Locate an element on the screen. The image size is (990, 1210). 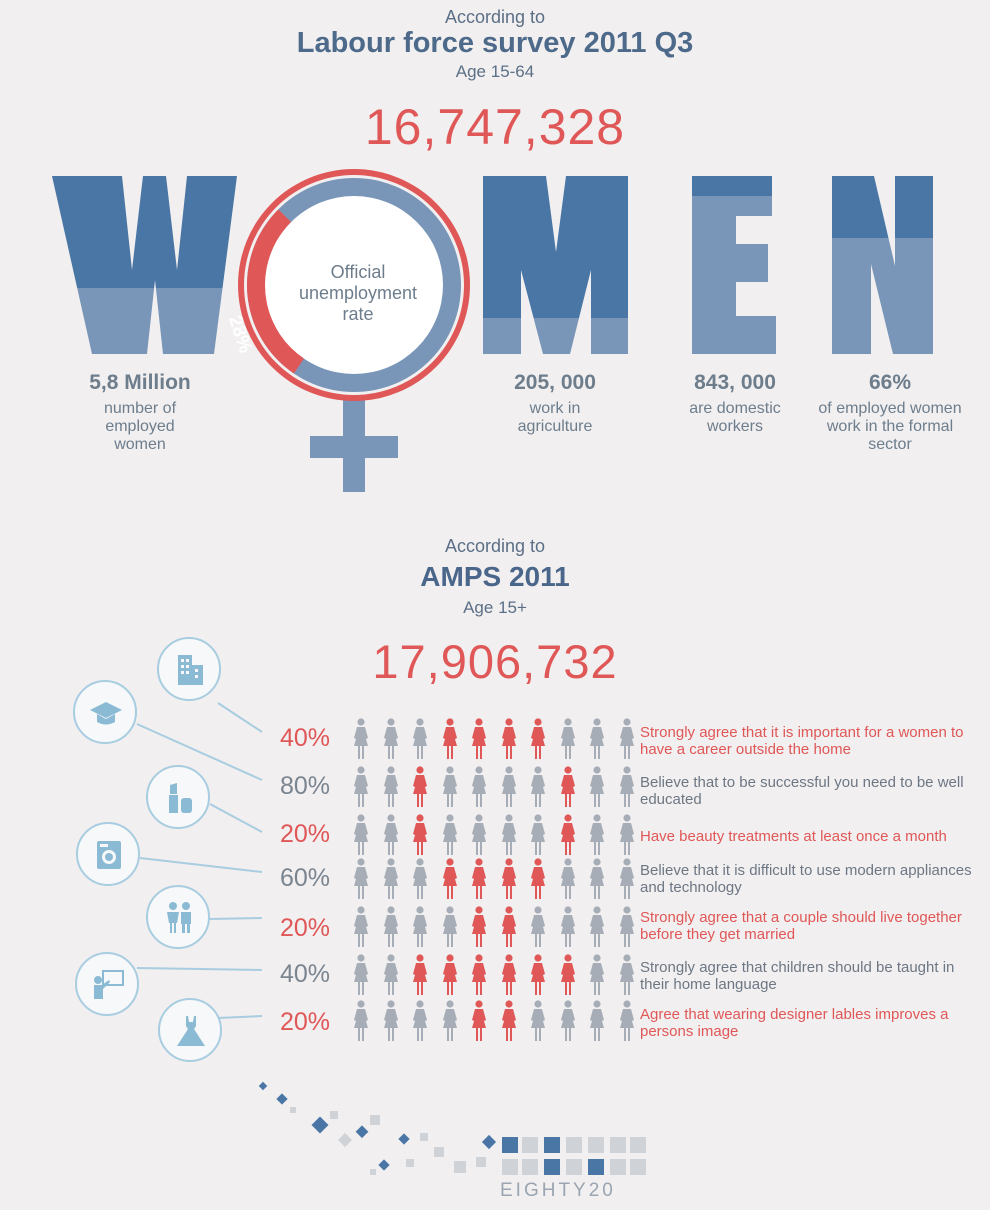
survey-title-1: Labour force survey 2011 Q3 is located at coordinates (495, 43).